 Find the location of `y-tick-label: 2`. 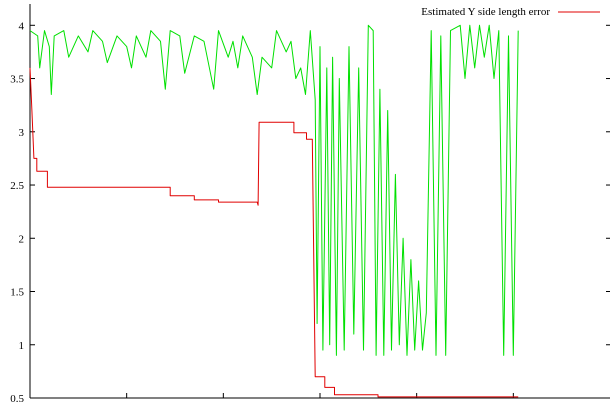

y-tick-label: 2 is located at coordinates (22, 239).